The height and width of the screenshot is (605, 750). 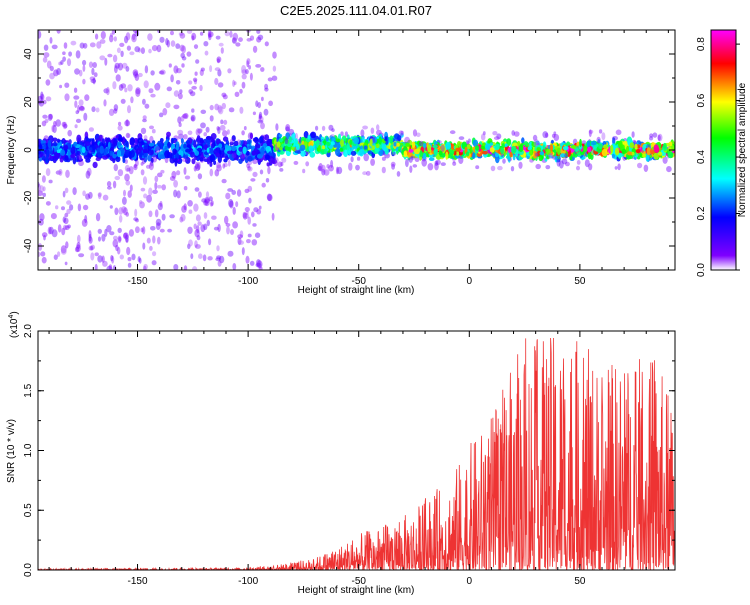 I want to click on figure-title: C2E5.2025.111.04.01.R07, so click(x=356, y=10).